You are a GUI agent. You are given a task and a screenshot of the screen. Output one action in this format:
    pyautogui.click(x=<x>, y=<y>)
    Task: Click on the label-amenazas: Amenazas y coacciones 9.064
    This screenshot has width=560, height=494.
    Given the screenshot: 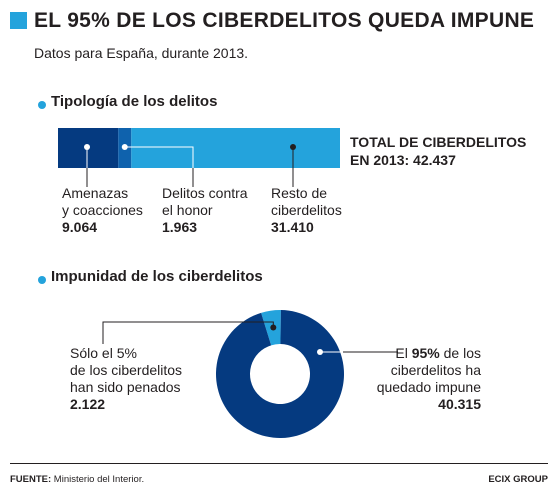 What is the action you would take?
    pyautogui.click(x=102, y=210)
    